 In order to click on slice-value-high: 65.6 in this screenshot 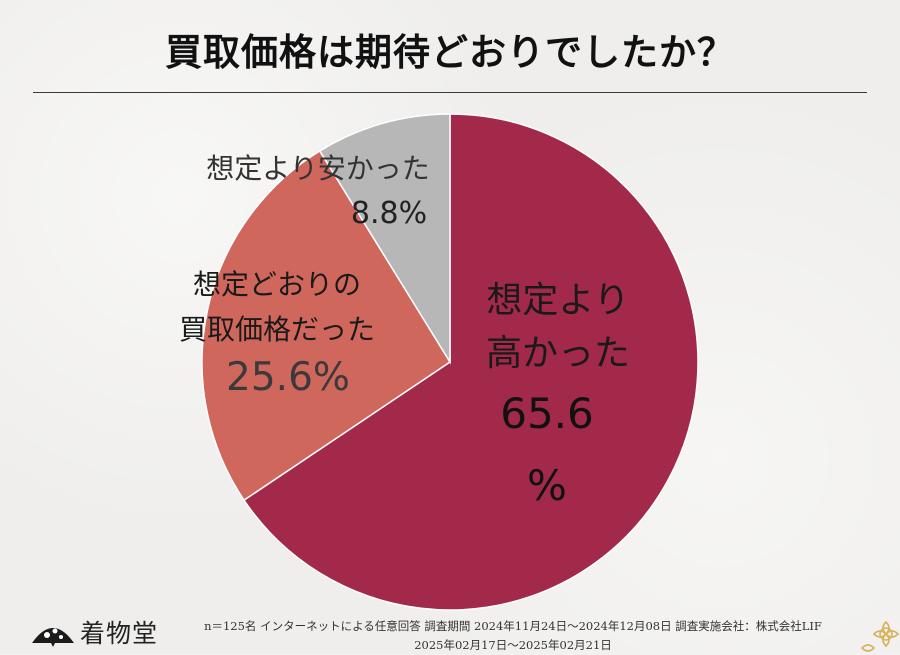, I will do `click(547, 413)`.